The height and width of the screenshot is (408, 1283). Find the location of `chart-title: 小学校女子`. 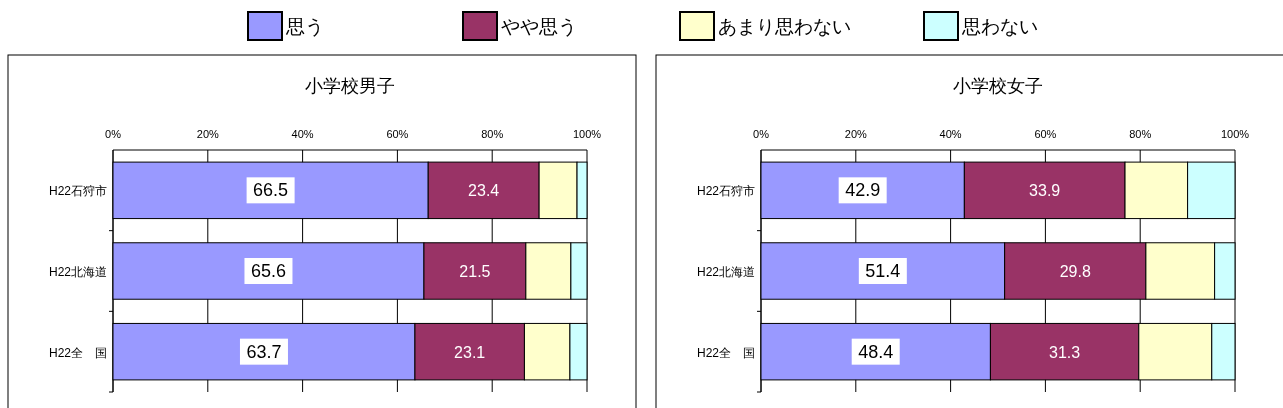

chart-title: 小学校女子 is located at coordinates (998, 86).